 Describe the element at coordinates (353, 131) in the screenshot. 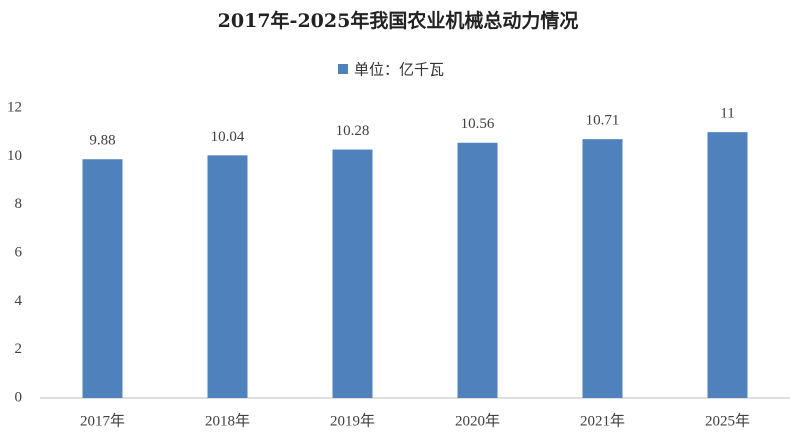

I see `data-label: 10.28` at that location.